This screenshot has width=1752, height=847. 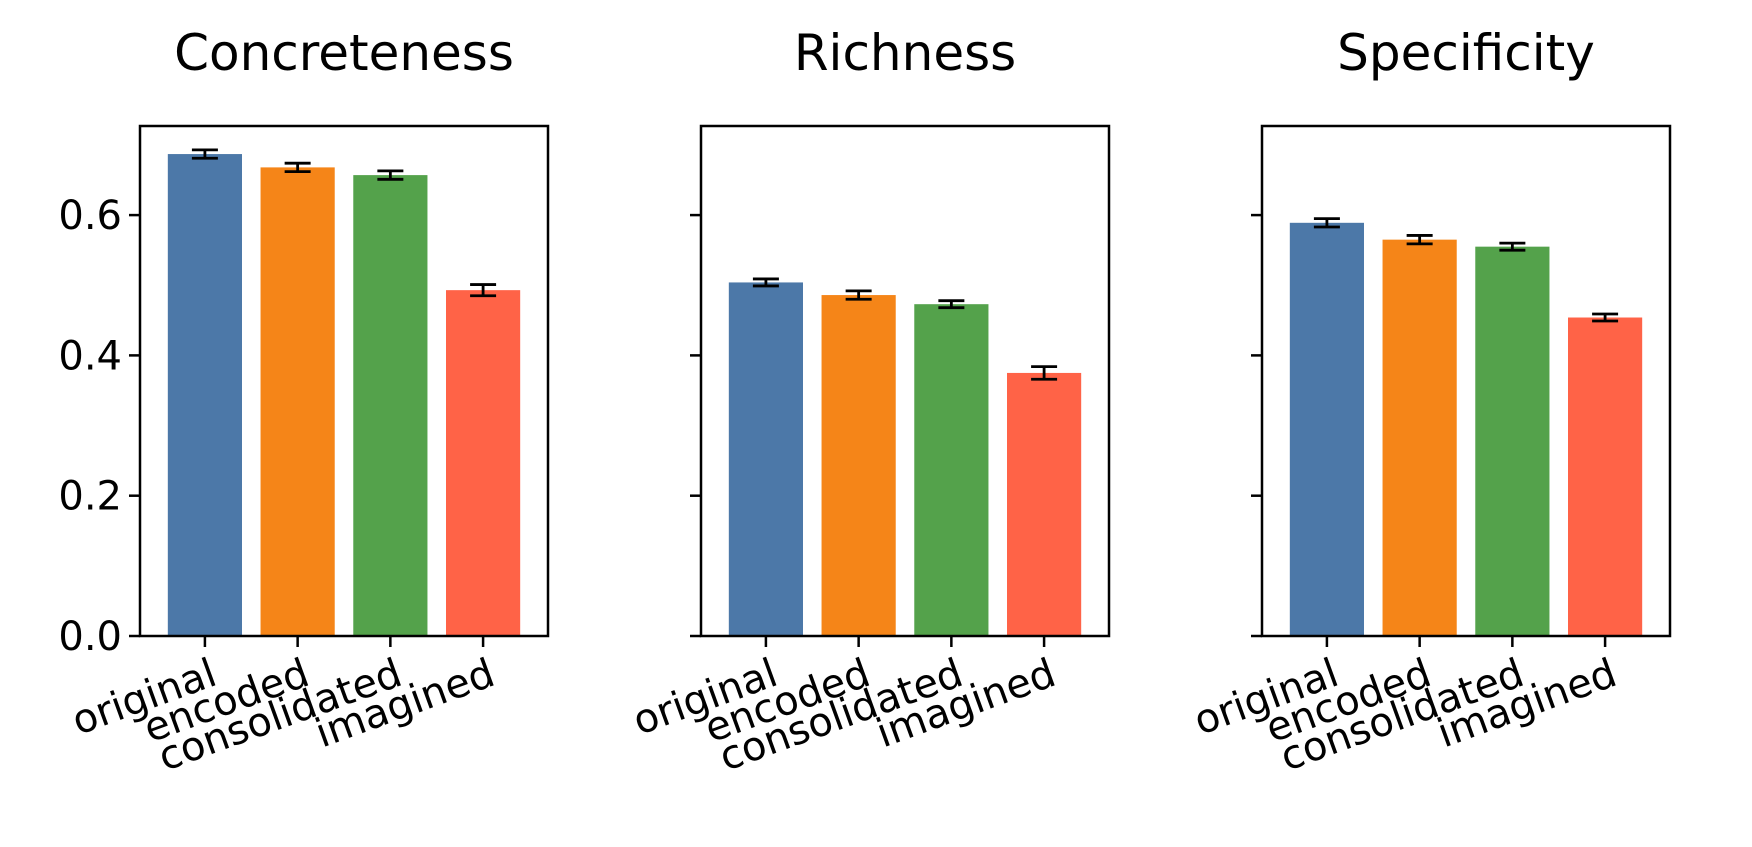 I want to click on panel-title: Richness, so click(x=905, y=53).